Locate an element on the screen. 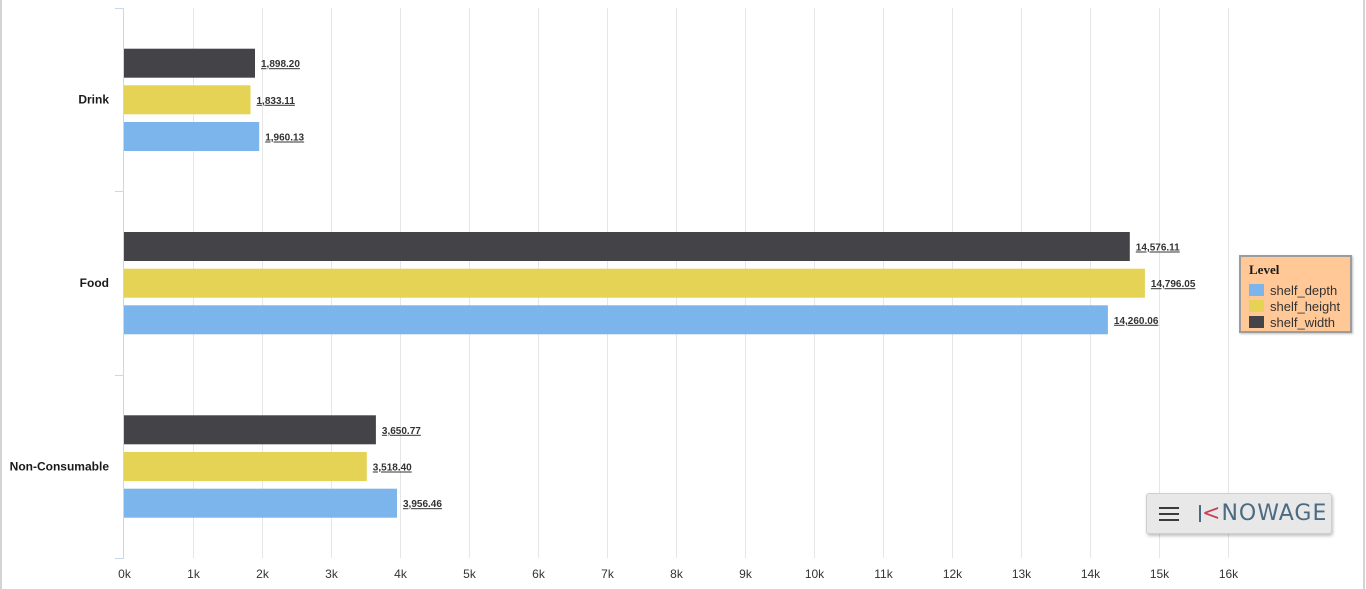 The height and width of the screenshot is (589, 1366). x-tick-label: 15k is located at coordinates (1160, 574).